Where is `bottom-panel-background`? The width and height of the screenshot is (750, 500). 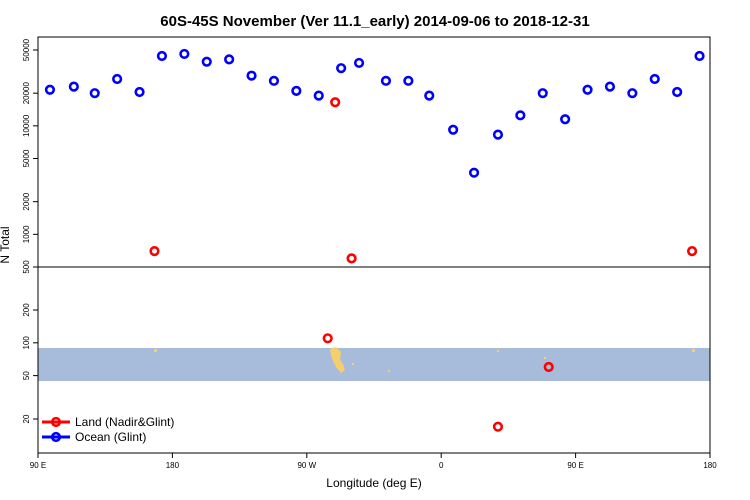 bottom-panel-background is located at coordinates (374, 364).